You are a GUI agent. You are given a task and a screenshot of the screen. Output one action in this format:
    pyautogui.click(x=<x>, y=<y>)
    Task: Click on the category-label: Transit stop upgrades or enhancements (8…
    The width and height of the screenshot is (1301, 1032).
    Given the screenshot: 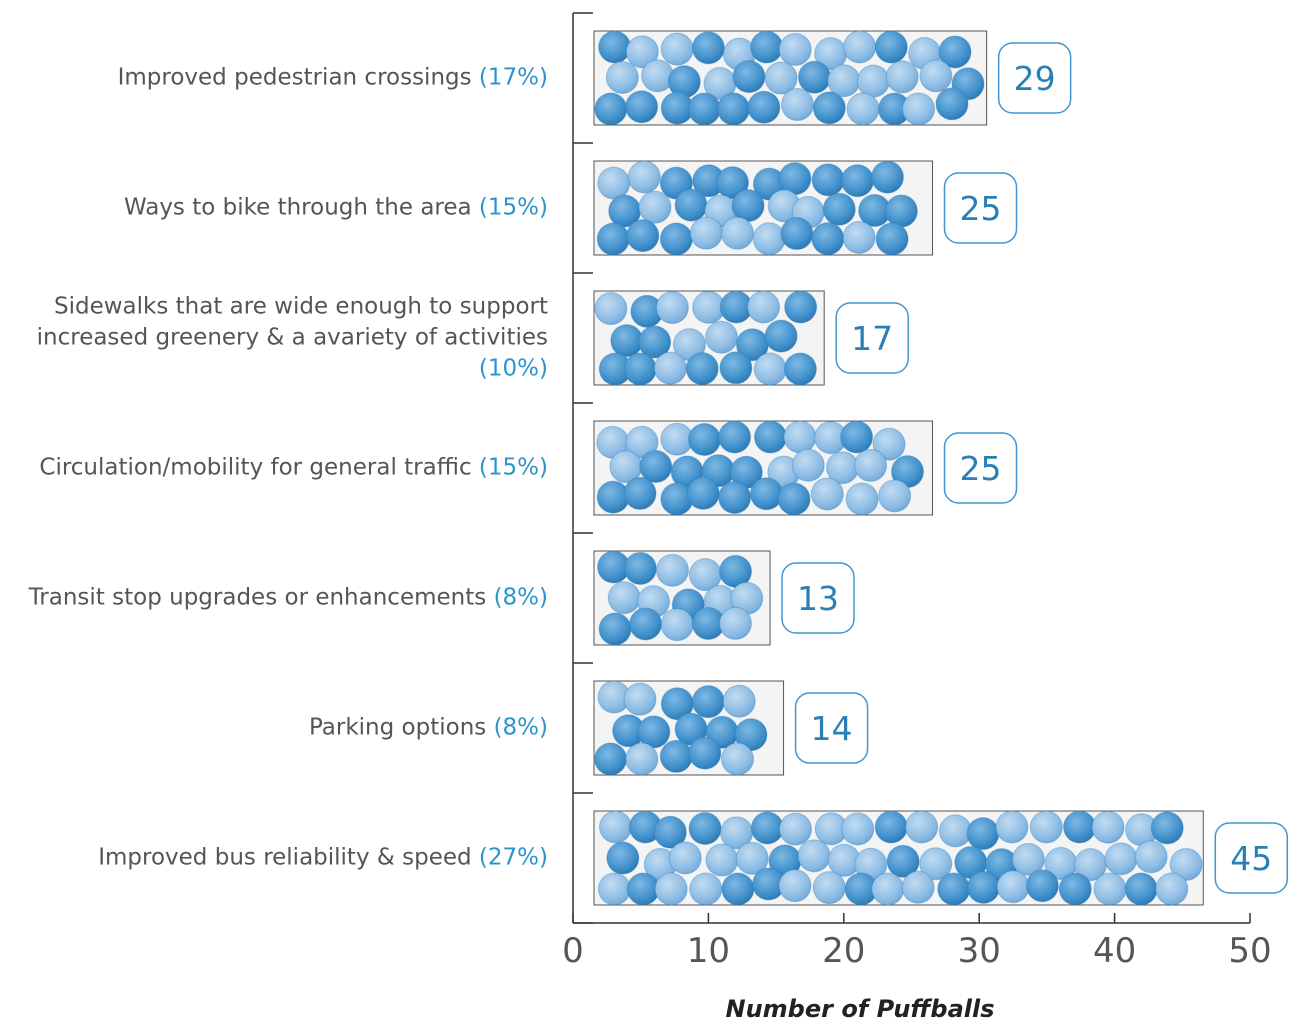 What is the action you would take?
    pyautogui.click(x=274, y=598)
    